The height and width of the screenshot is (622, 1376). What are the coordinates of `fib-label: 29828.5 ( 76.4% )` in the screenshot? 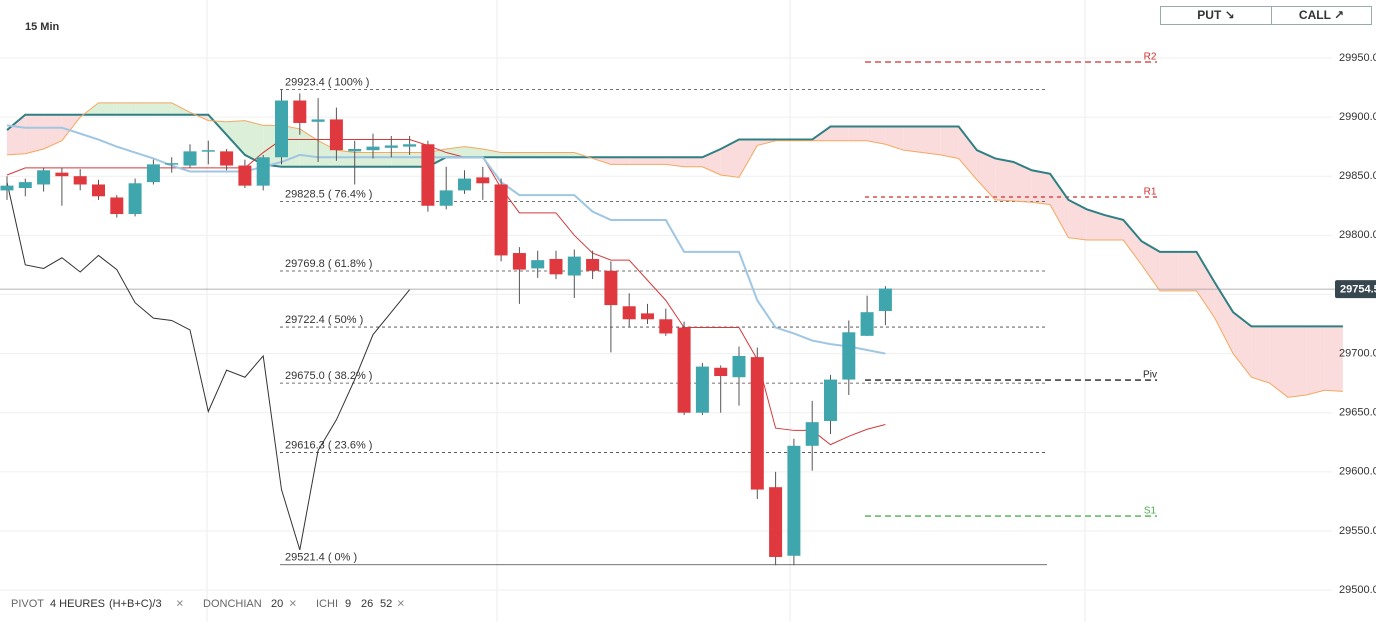 It's located at (328, 195).